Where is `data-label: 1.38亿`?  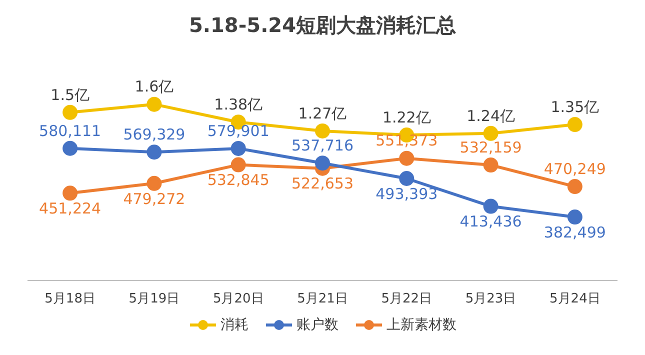
data-label: 1.38亿 is located at coordinates (238, 104).